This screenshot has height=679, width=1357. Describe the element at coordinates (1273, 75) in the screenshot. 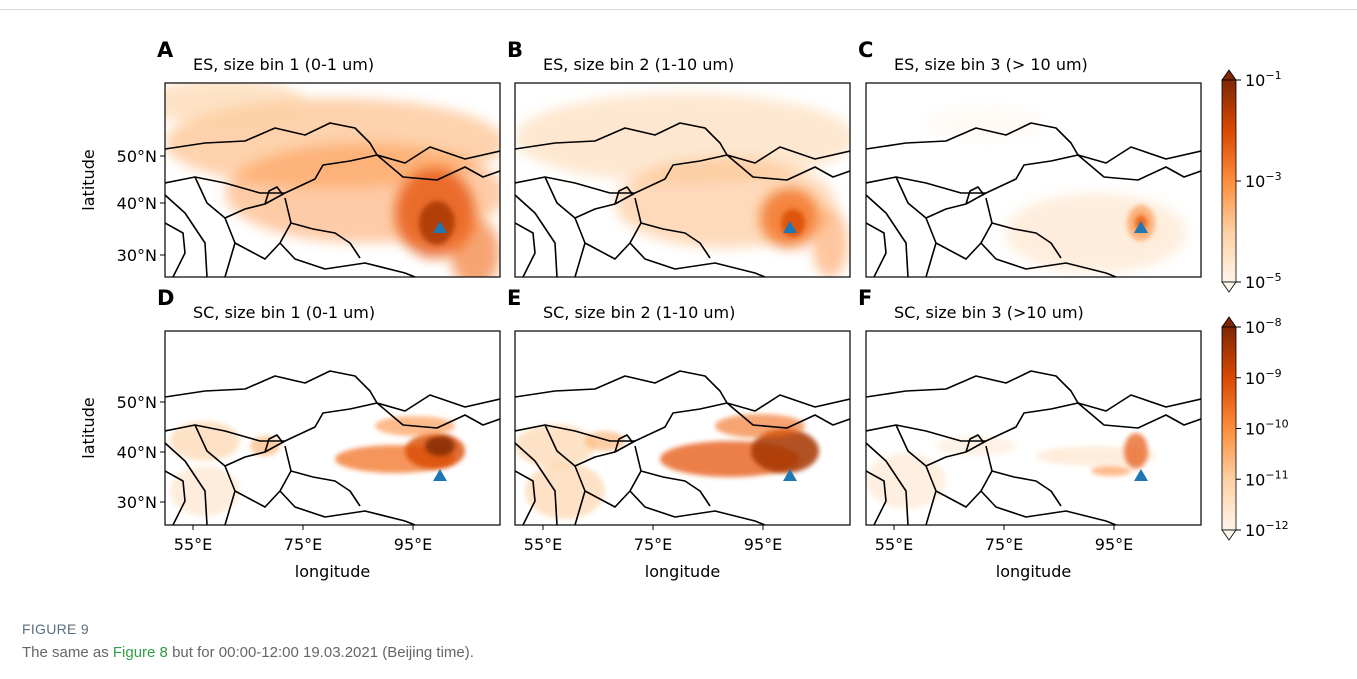

I see `tick-exponent: −1` at that location.